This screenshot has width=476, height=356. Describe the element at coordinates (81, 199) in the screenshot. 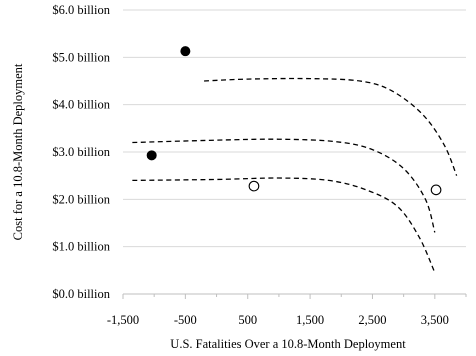

I see `y-tick-label: $2.0 billion` at that location.